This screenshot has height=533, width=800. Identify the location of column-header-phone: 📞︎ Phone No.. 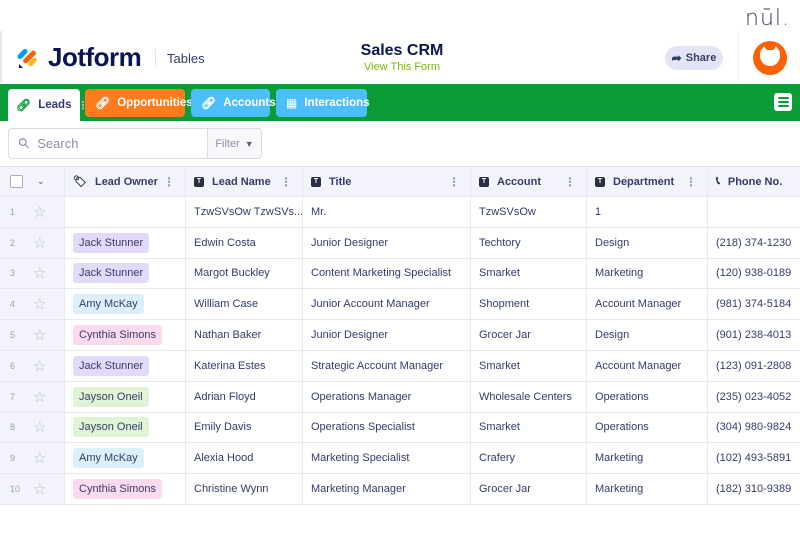
(754, 181).